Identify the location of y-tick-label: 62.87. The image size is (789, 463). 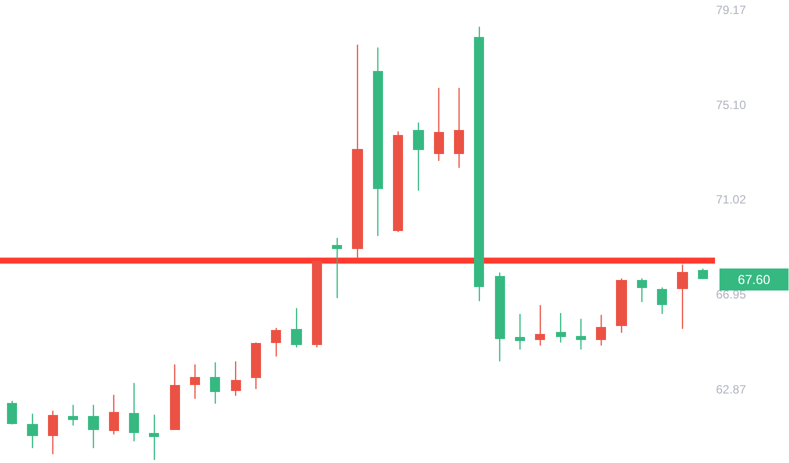
(731, 389).